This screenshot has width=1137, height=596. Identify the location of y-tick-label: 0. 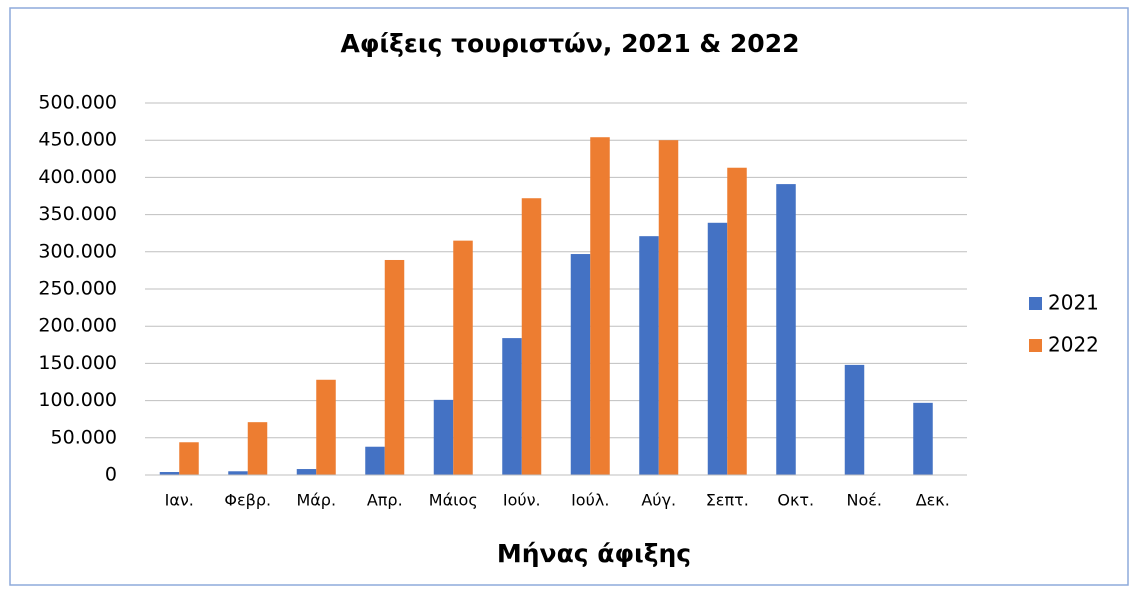
(111, 475).